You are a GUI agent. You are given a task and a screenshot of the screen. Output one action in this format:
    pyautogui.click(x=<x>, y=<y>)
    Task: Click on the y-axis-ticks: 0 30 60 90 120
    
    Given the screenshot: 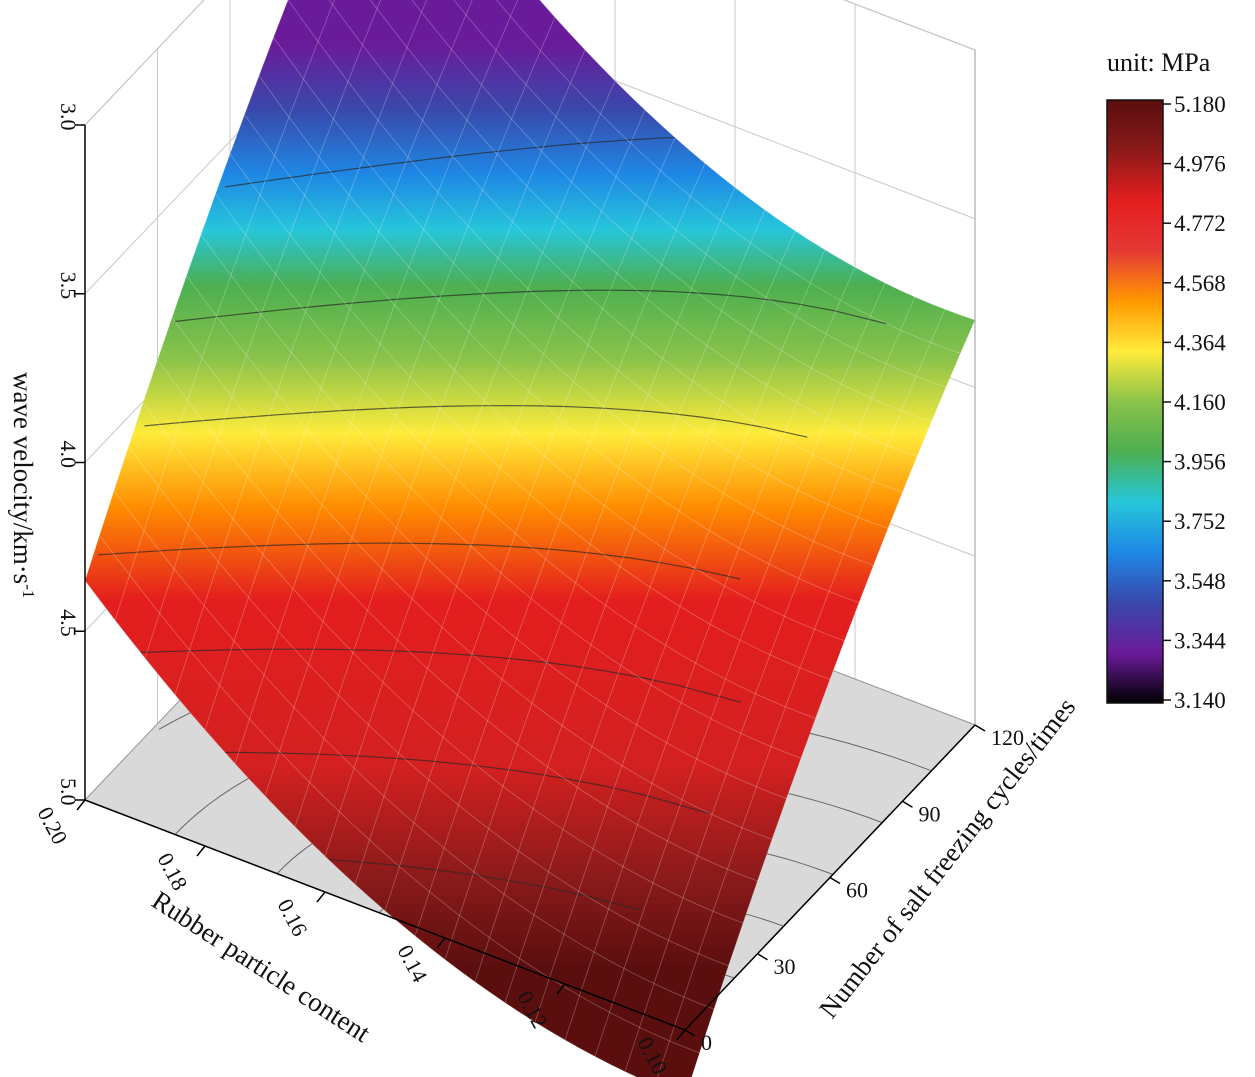 What is the action you would take?
    pyautogui.click(x=854, y=889)
    